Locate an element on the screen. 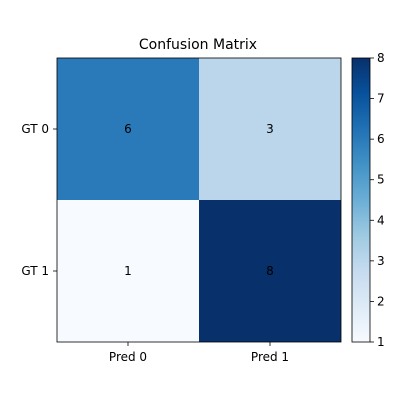  cell-value-label-r1-c1: 8 is located at coordinates (270, 271).